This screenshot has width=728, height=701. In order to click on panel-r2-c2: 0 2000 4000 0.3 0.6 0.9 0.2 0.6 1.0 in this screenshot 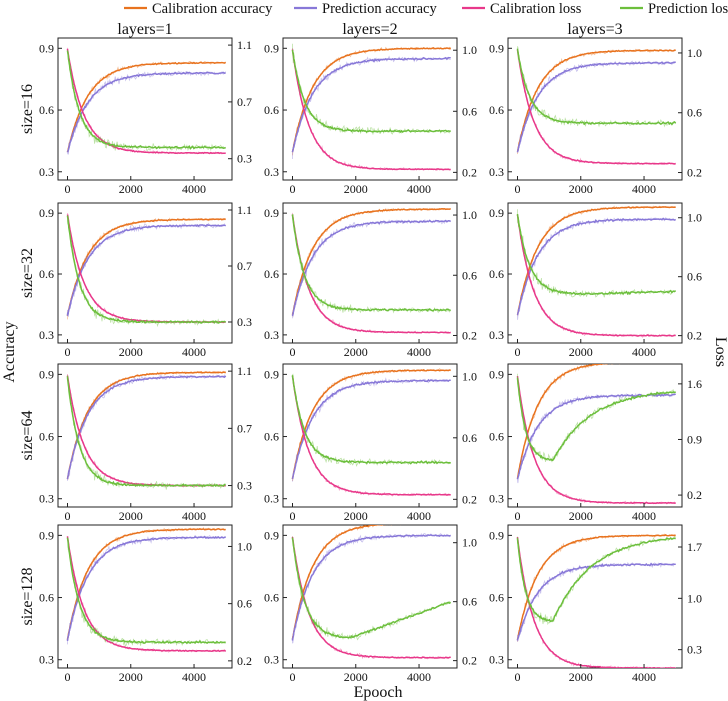, I will do `click(370, 280)`.